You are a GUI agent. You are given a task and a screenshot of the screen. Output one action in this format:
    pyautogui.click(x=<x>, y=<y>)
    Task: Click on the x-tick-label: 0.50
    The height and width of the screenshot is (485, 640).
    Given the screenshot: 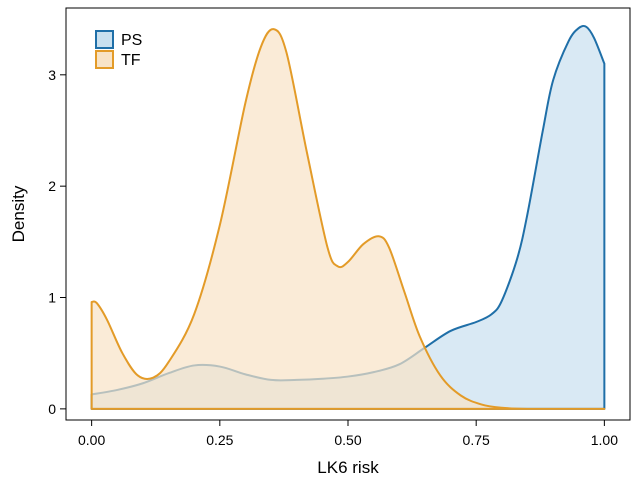 What is the action you would take?
    pyautogui.click(x=347, y=440)
    